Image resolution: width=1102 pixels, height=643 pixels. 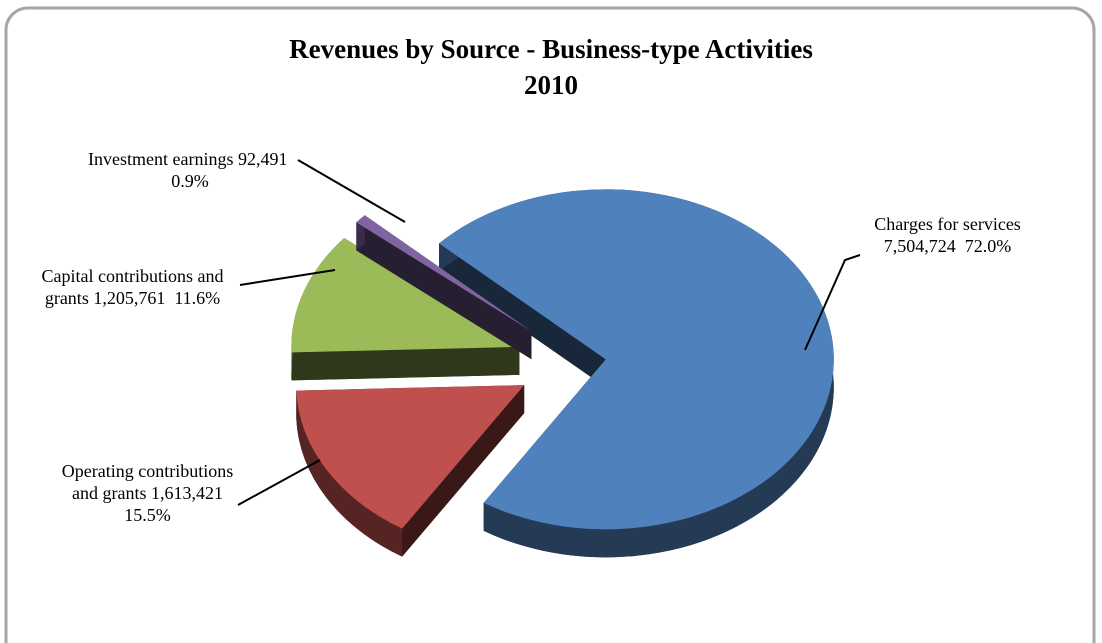 I want to click on slice-label: Investment earnings 92,491 0.9%, so click(x=190, y=170).